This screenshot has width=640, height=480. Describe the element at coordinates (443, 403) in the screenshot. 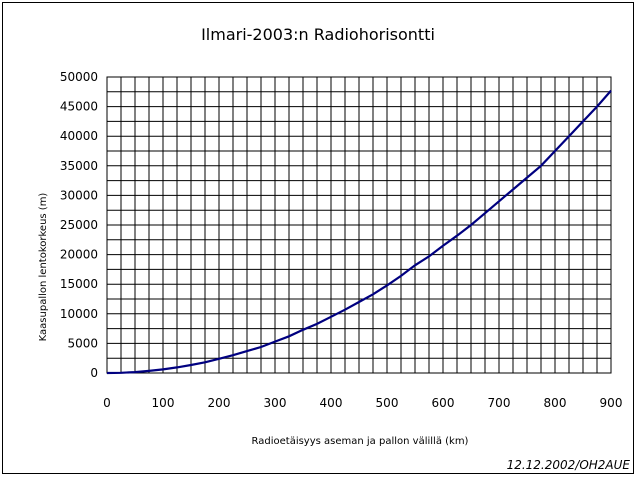

I see `x-tick-label: 600` at that location.